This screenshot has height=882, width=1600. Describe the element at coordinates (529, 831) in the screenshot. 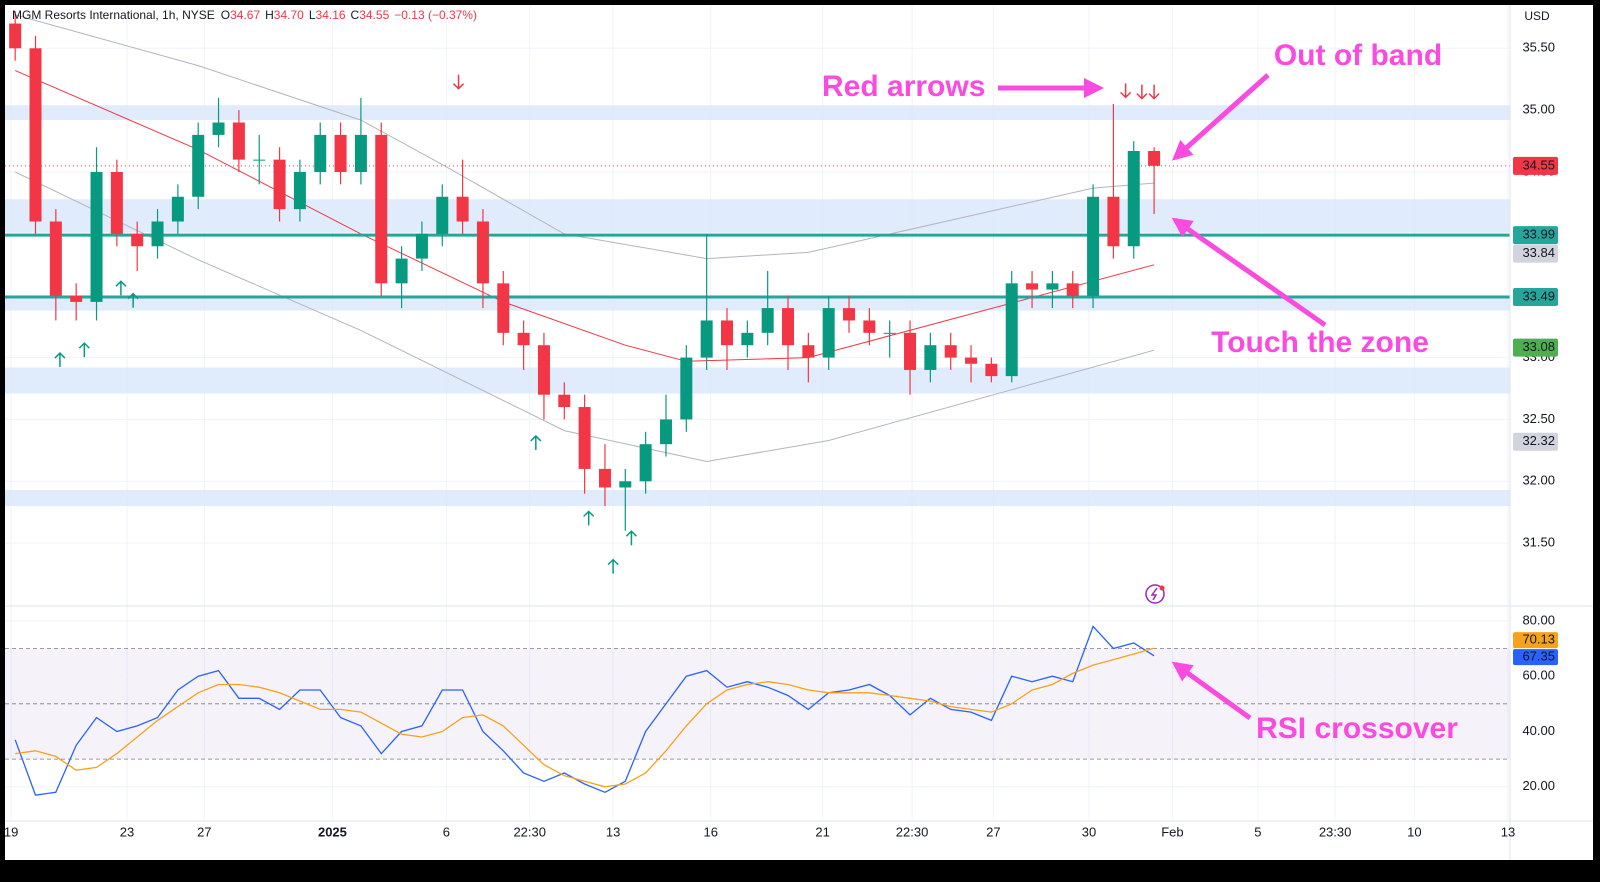

I see `x-tick-label: 22:30` at that location.